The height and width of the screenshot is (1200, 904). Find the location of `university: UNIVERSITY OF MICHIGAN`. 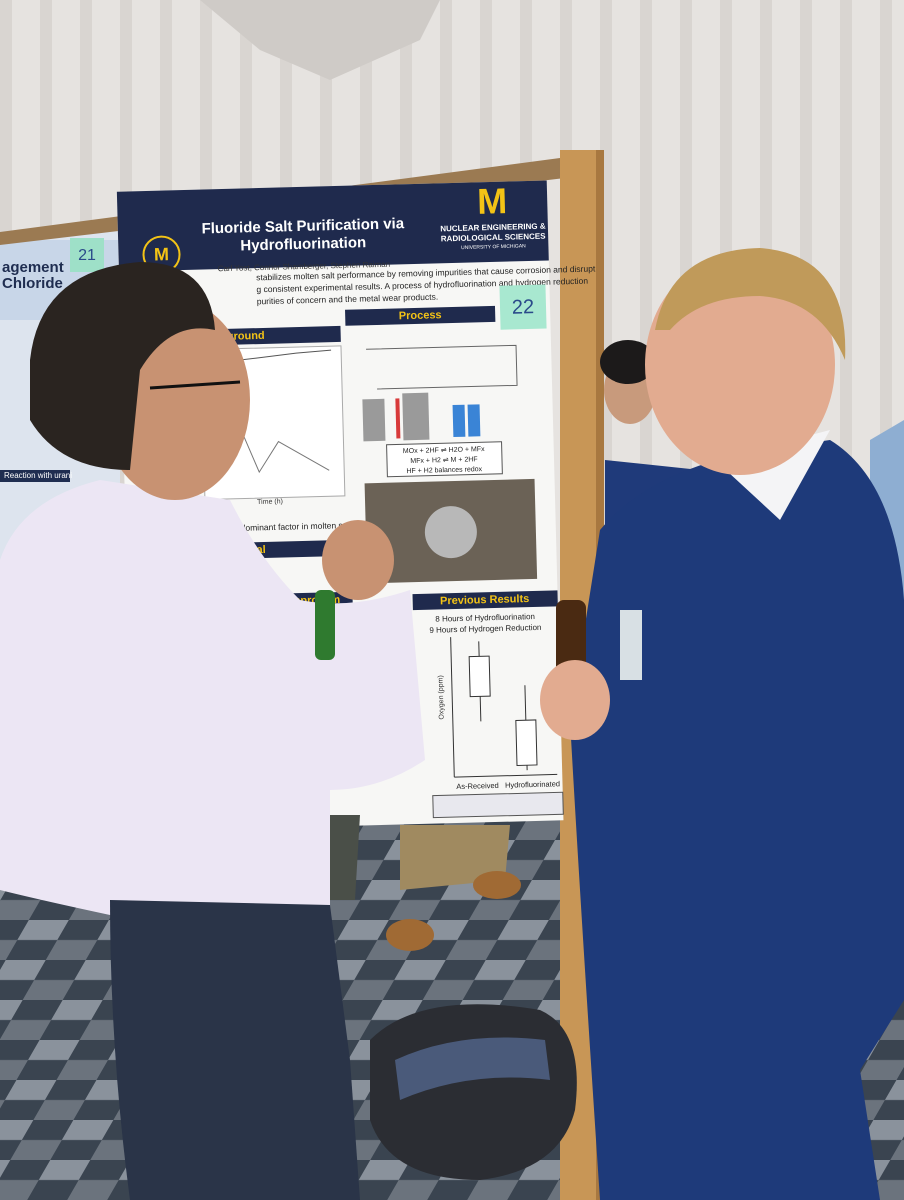

university: UNIVERSITY OF MICHIGAN is located at coordinates (493, 247).